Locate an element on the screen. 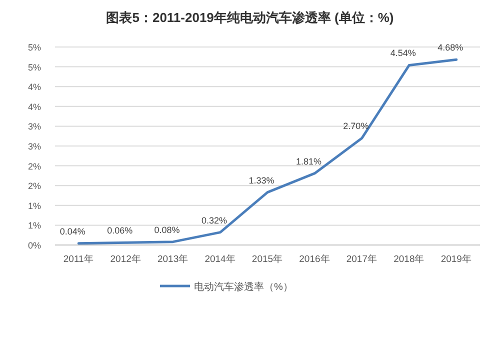  legend-label: 电动汽车渗透率（%） is located at coordinates (243, 287).